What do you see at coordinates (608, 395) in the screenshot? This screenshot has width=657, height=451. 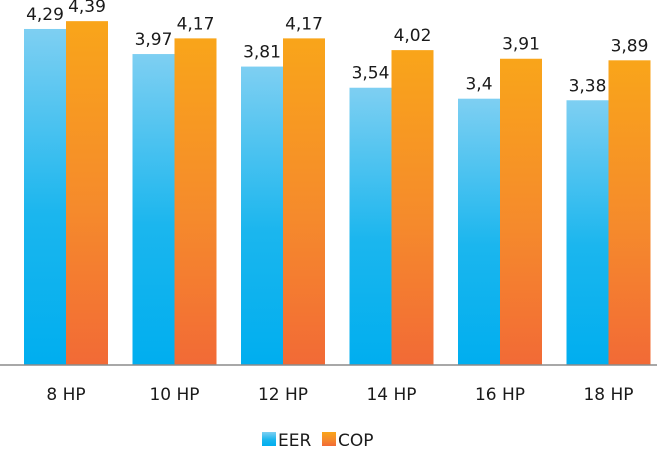 I see `x-tick-label: 18 HP` at bounding box center [608, 395].